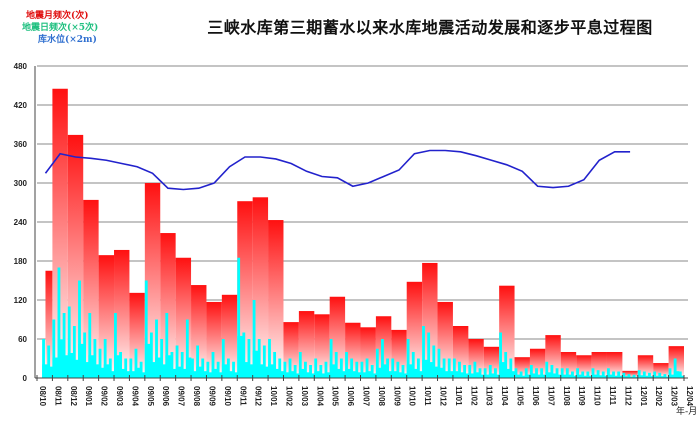 This screenshot has height=428, width=699. I want to click on x-tick-label: 10/04, so click(319, 396).